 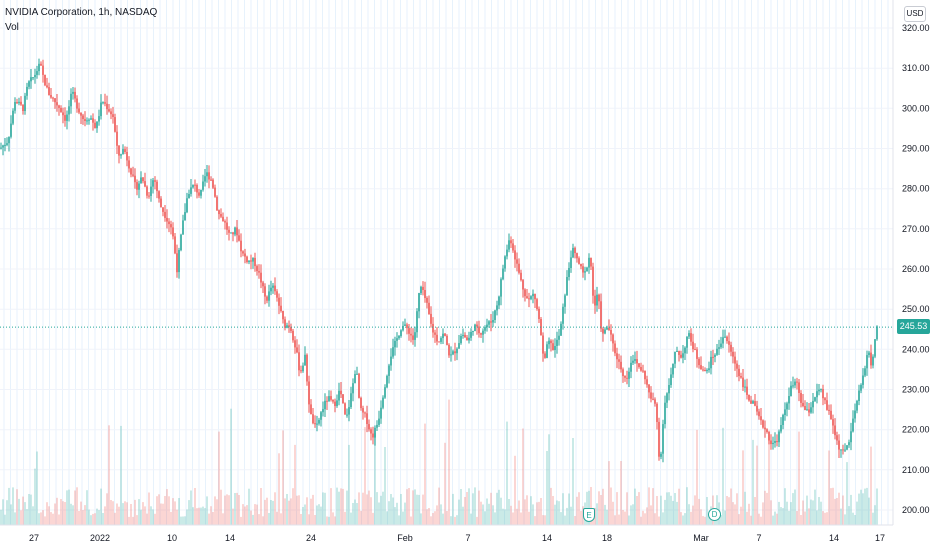 What do you see at coordinates (457, 538) in the screenshot?
I see `time-axis: 27 2022 10 14 24 Feb 7 14 18 Mar 7 14 17` at bounding box center [457, 538].